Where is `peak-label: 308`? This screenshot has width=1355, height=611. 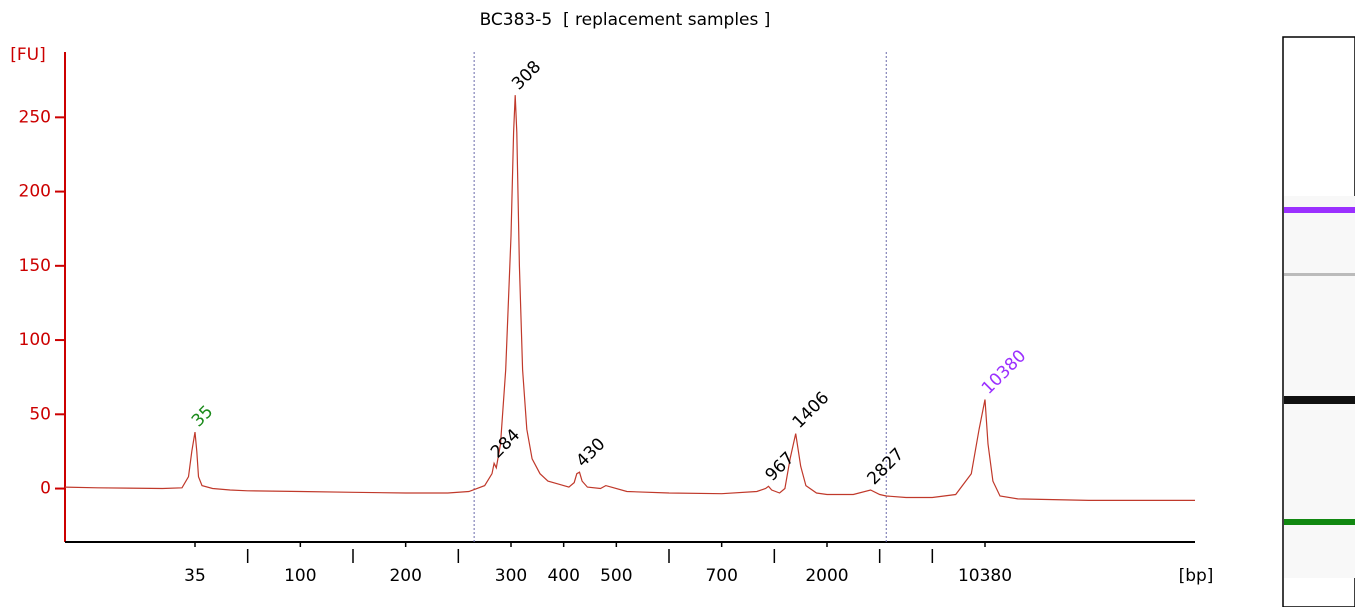 peak-label: 308 is located at coordinates (526, 75).